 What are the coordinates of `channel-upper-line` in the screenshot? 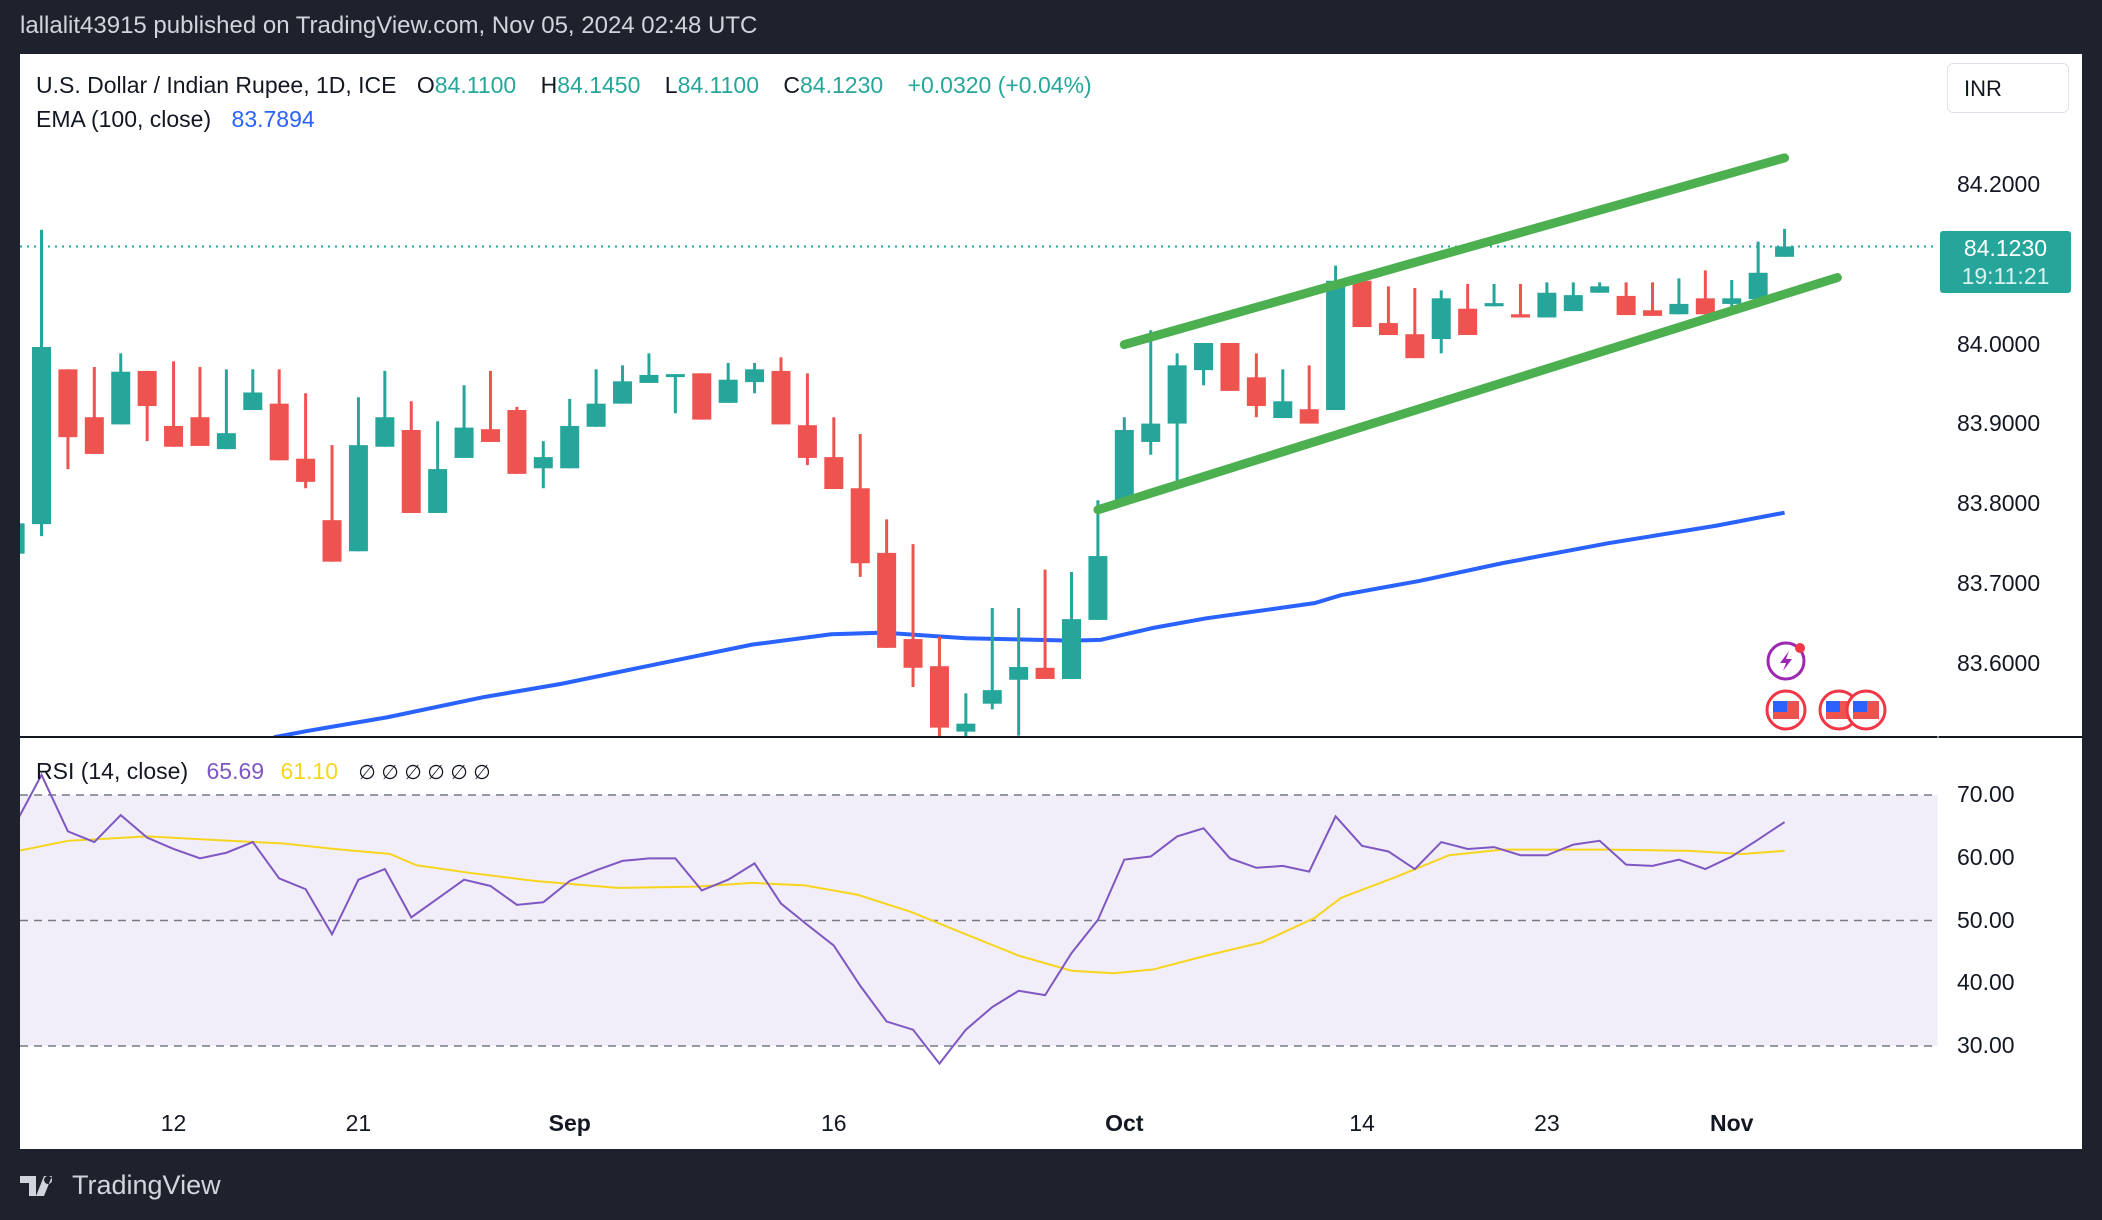 It's located at (1454, 251).